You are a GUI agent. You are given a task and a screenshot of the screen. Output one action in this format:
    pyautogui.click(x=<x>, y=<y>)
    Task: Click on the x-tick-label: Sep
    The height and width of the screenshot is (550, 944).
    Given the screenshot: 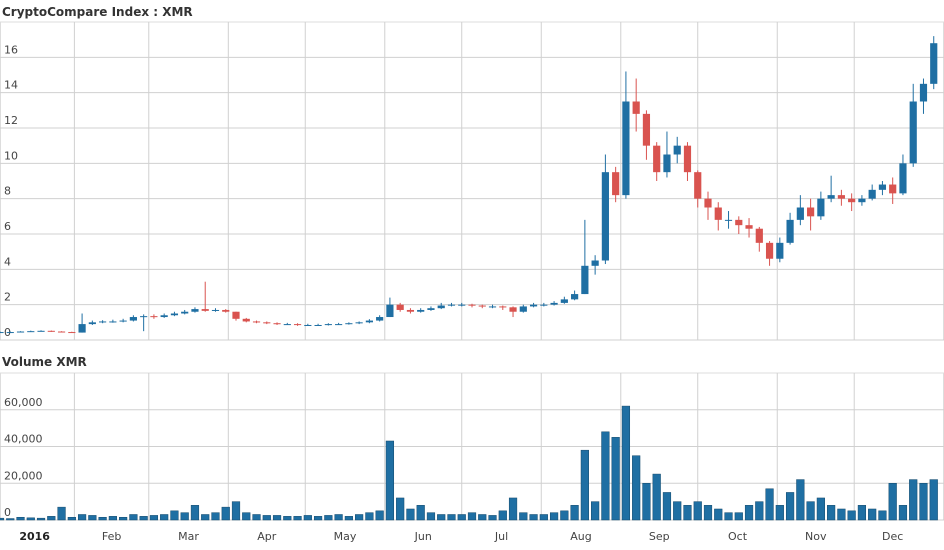 What is the action you would take?
    pyautogui.click(x=659, y=536)
    